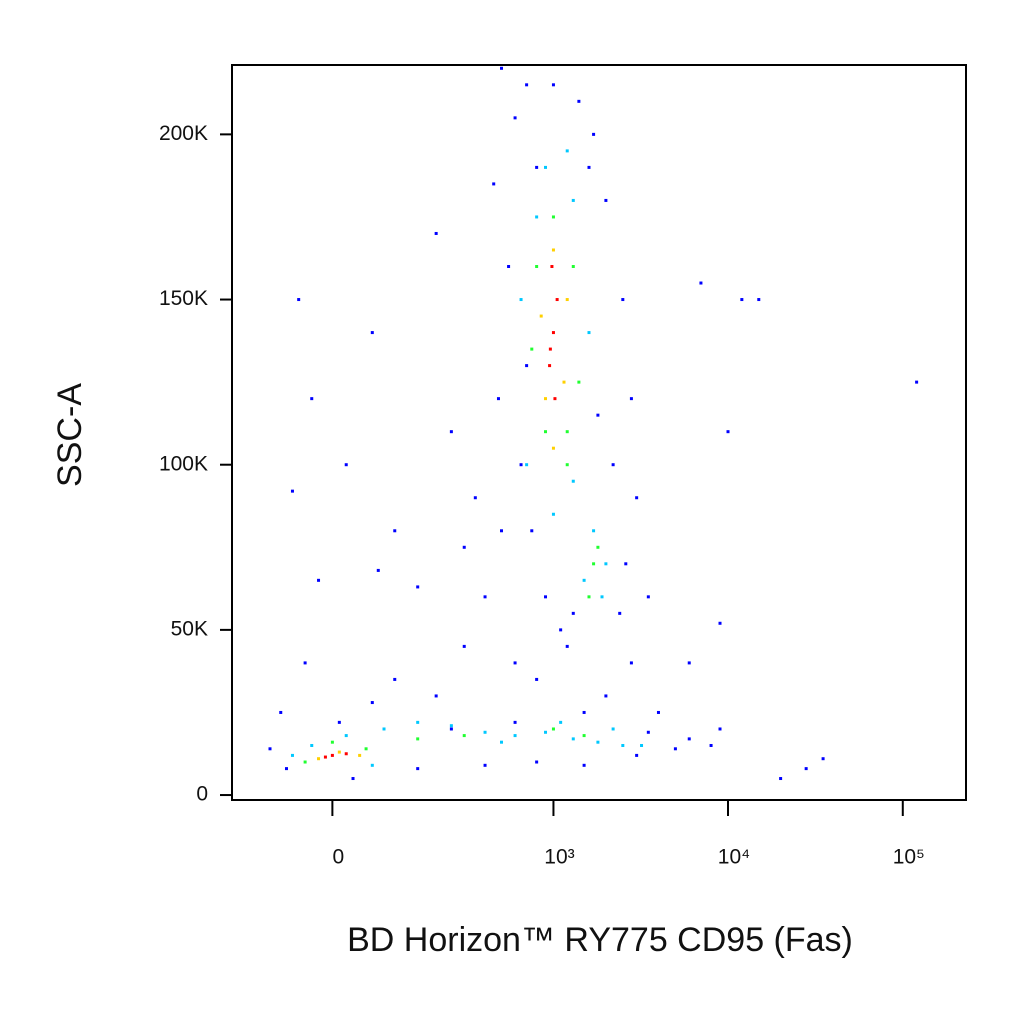  What do you see at coordinates (909, 857) in the screenshot?
I see `x-tick-label: 10⁵` at bounding box center [909, 857].